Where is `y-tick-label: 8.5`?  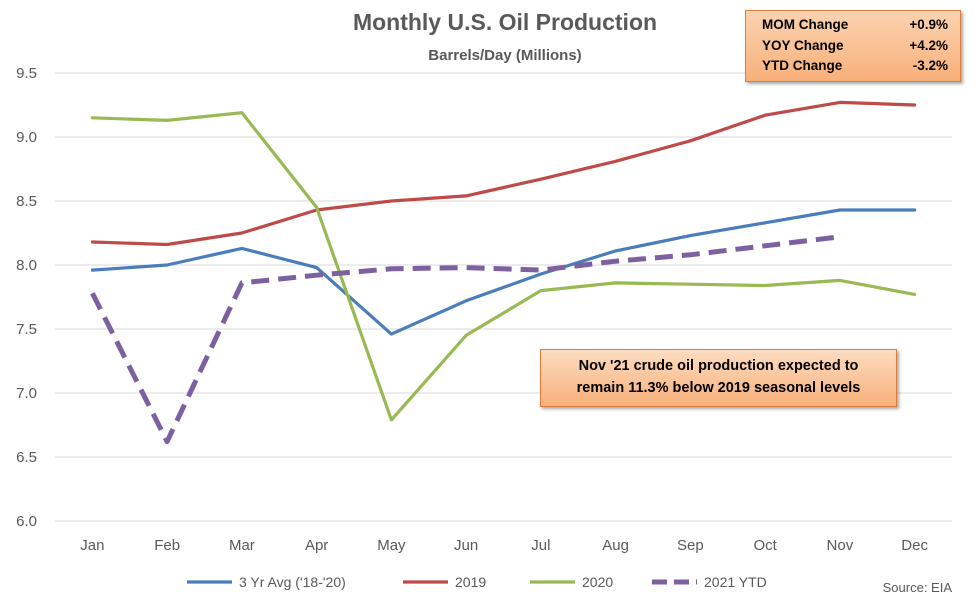 y-tick-label: 8.5 is located at coordinates (26, 201).